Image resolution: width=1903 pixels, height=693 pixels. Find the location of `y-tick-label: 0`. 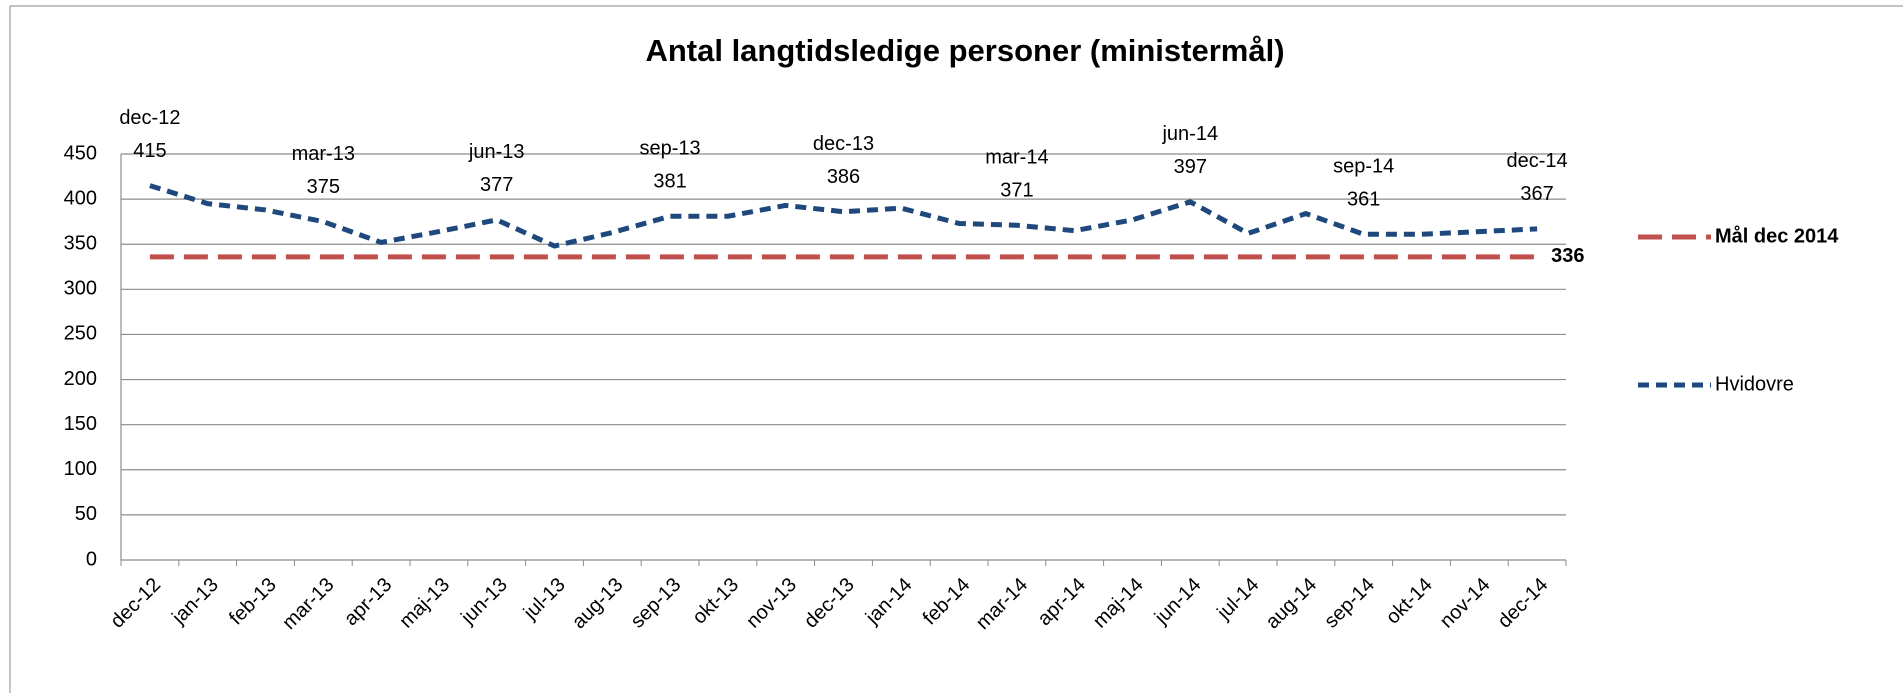

y-tick-label: 0 is located at coordinates (91, 559).